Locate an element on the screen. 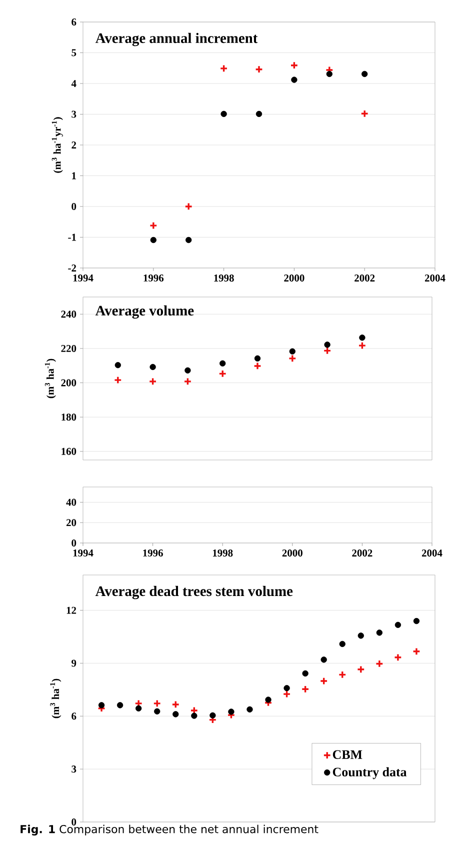  text: Average volume is located at coordinates (144, 312).